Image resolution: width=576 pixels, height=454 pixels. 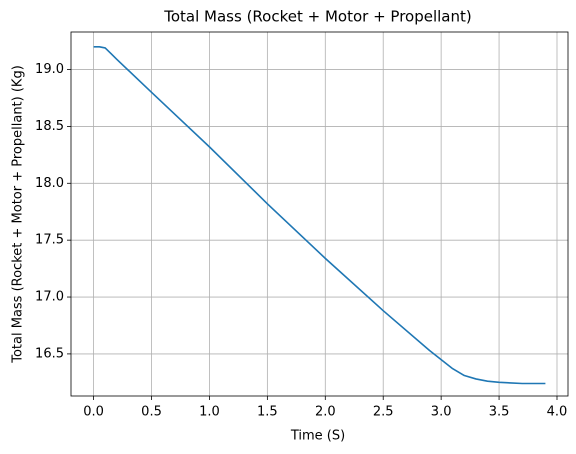 I want to click on y-tick-label: 18.0, so click(x=49, y=183).